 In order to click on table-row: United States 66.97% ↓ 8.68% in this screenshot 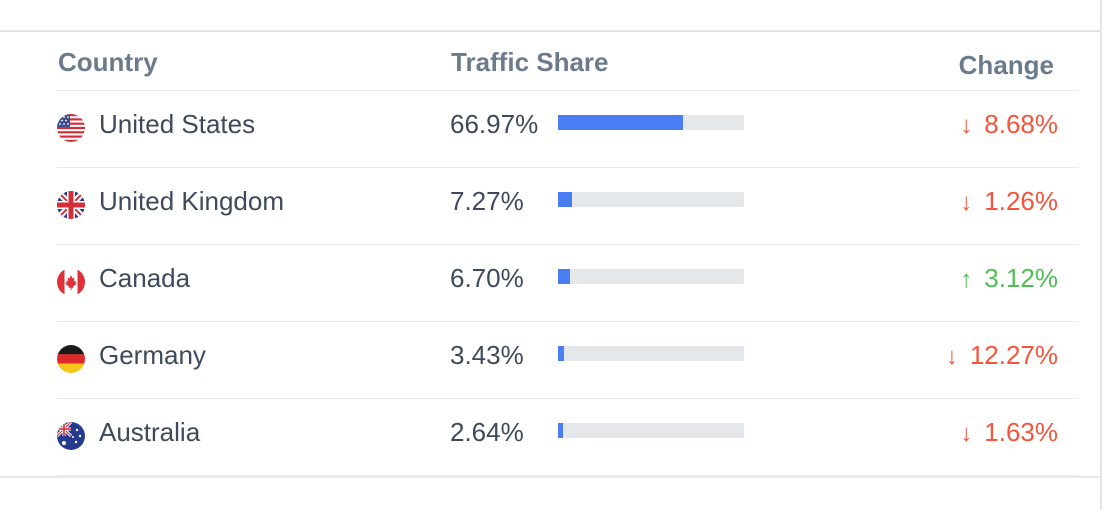, I will do `click(567, 129)`.